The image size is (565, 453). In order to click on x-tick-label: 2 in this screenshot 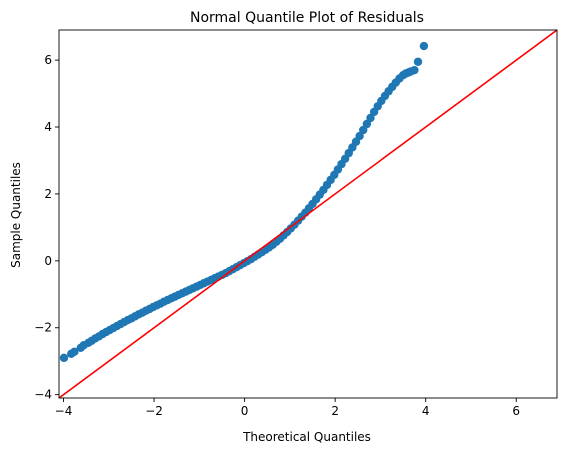, I will do `click(335, 411)`.